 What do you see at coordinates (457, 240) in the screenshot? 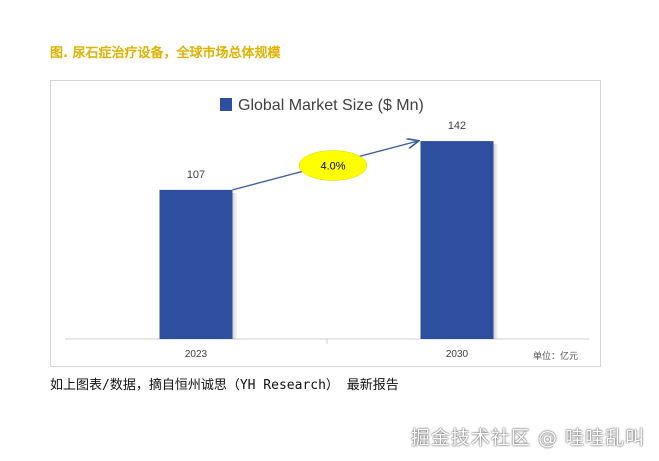
I see `bar-2030` at bounding box center [457, 240].